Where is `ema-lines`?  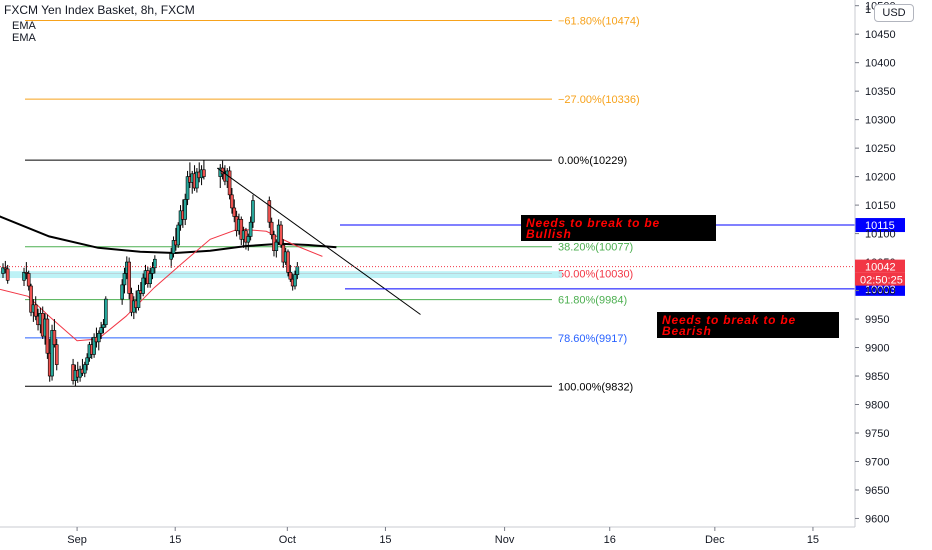
ema-lines is located at coordinates (168, 278).